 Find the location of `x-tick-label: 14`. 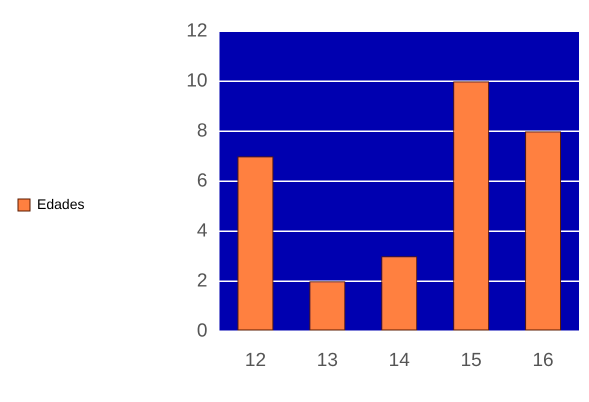

x-tick-label: 14 is located at coordinates (399, 360).